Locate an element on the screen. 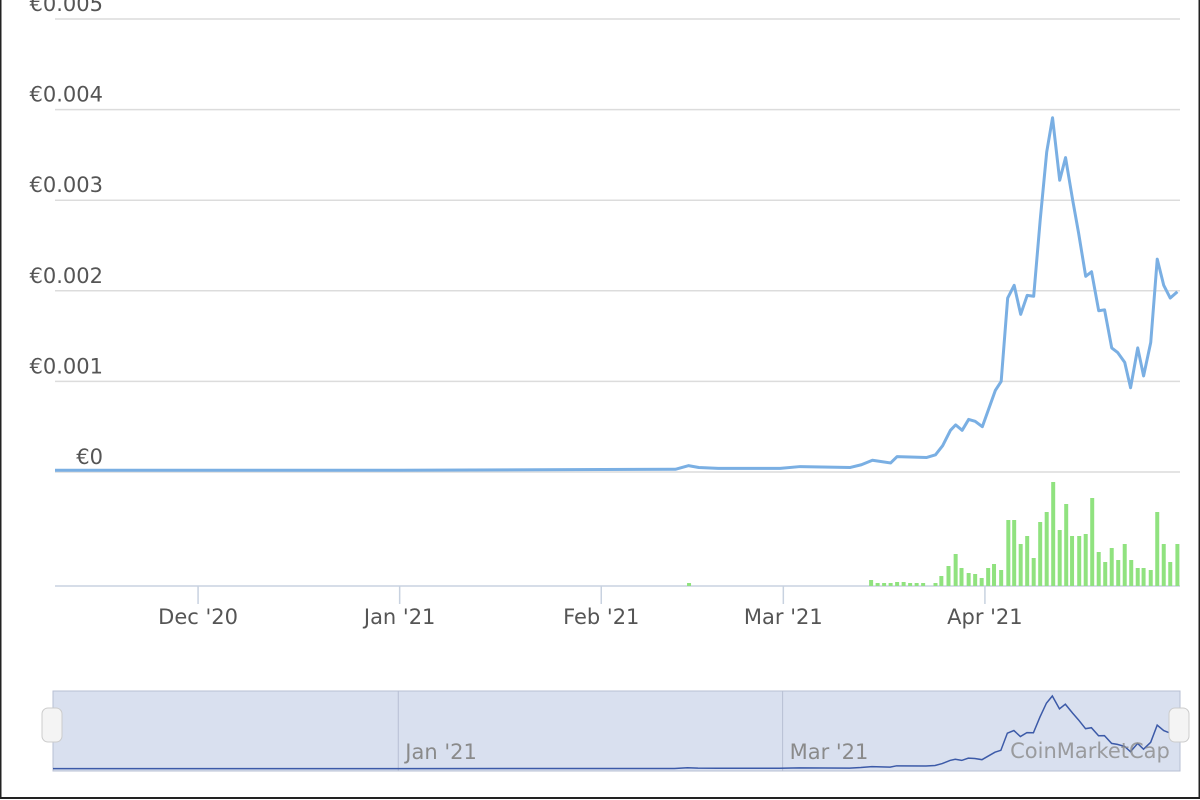 Image resolution: width=1200 pixels, height=800 pixels. navigator-window is located at coordinates (616, 731).